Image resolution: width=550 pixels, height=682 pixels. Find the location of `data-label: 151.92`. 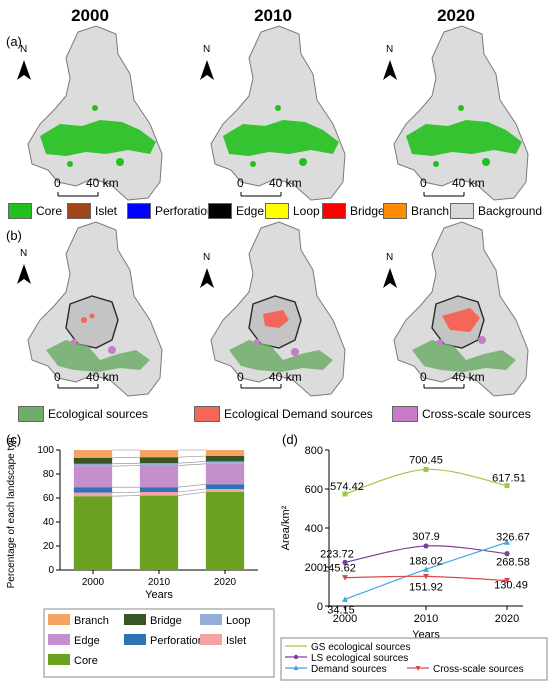

data-label: 151.92 is located at coordinates (426, 587).